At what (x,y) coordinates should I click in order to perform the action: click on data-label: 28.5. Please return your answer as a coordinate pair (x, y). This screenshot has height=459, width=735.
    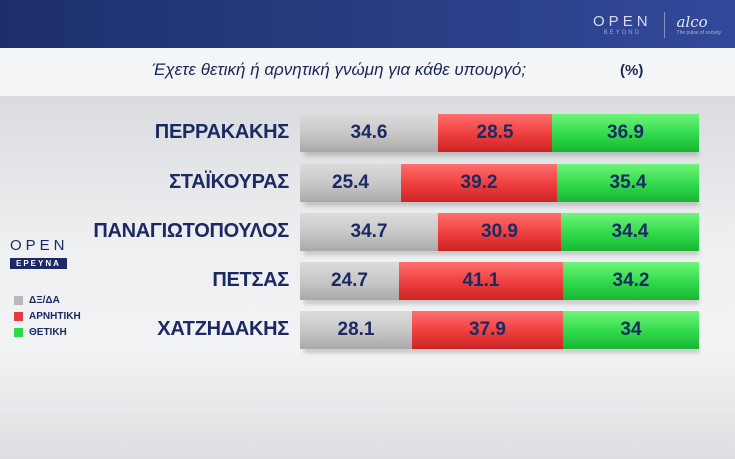
    Looking at the image, I should click on (495, 132).